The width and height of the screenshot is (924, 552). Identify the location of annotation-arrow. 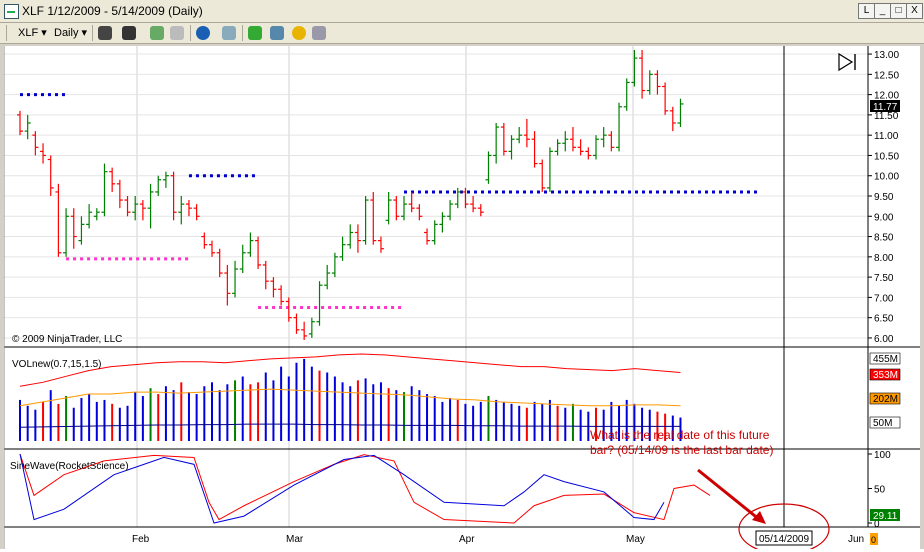
(731, 496).